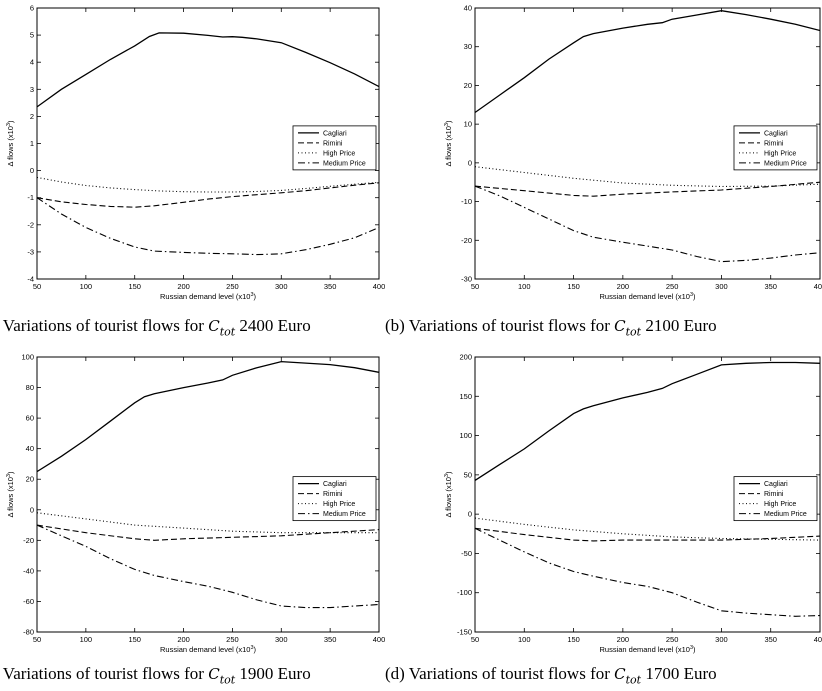 The width and height of the screenshot is (822, 691). I want to click on caption-suffix: 1700 Euro, so click(679, 673).